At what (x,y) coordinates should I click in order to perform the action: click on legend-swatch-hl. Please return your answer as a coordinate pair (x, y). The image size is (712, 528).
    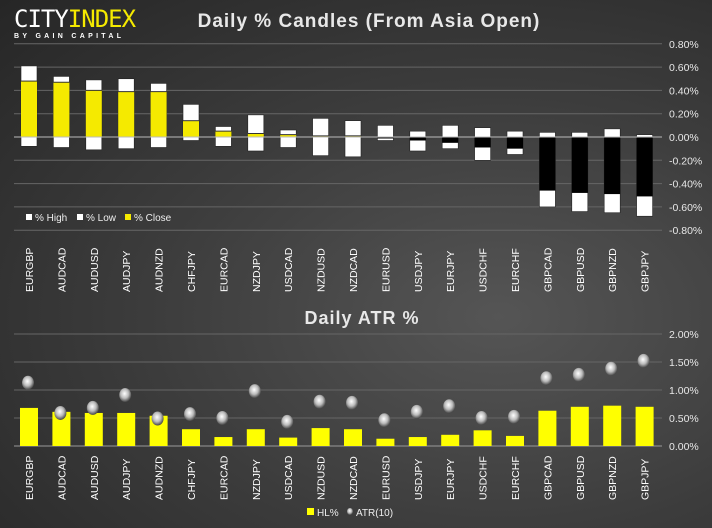
    Looking at the image, I should click on (310, 511).